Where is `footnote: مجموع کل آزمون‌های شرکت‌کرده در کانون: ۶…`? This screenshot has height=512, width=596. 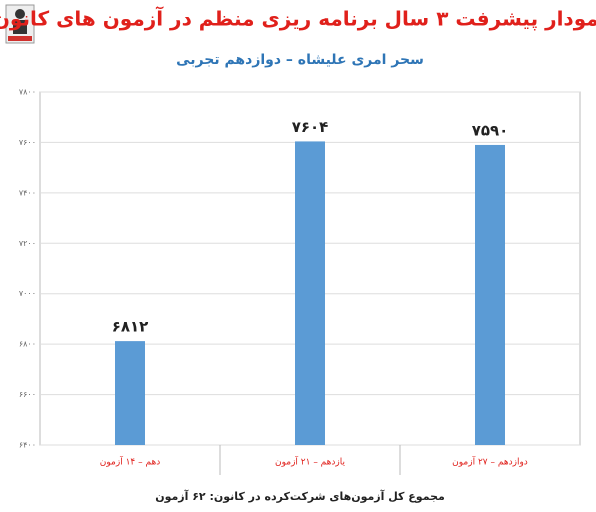 footnote: مجموع کل آزمون‌های شرکت‌کرده در کانون: ۶… is located at coordinates (300, 496).